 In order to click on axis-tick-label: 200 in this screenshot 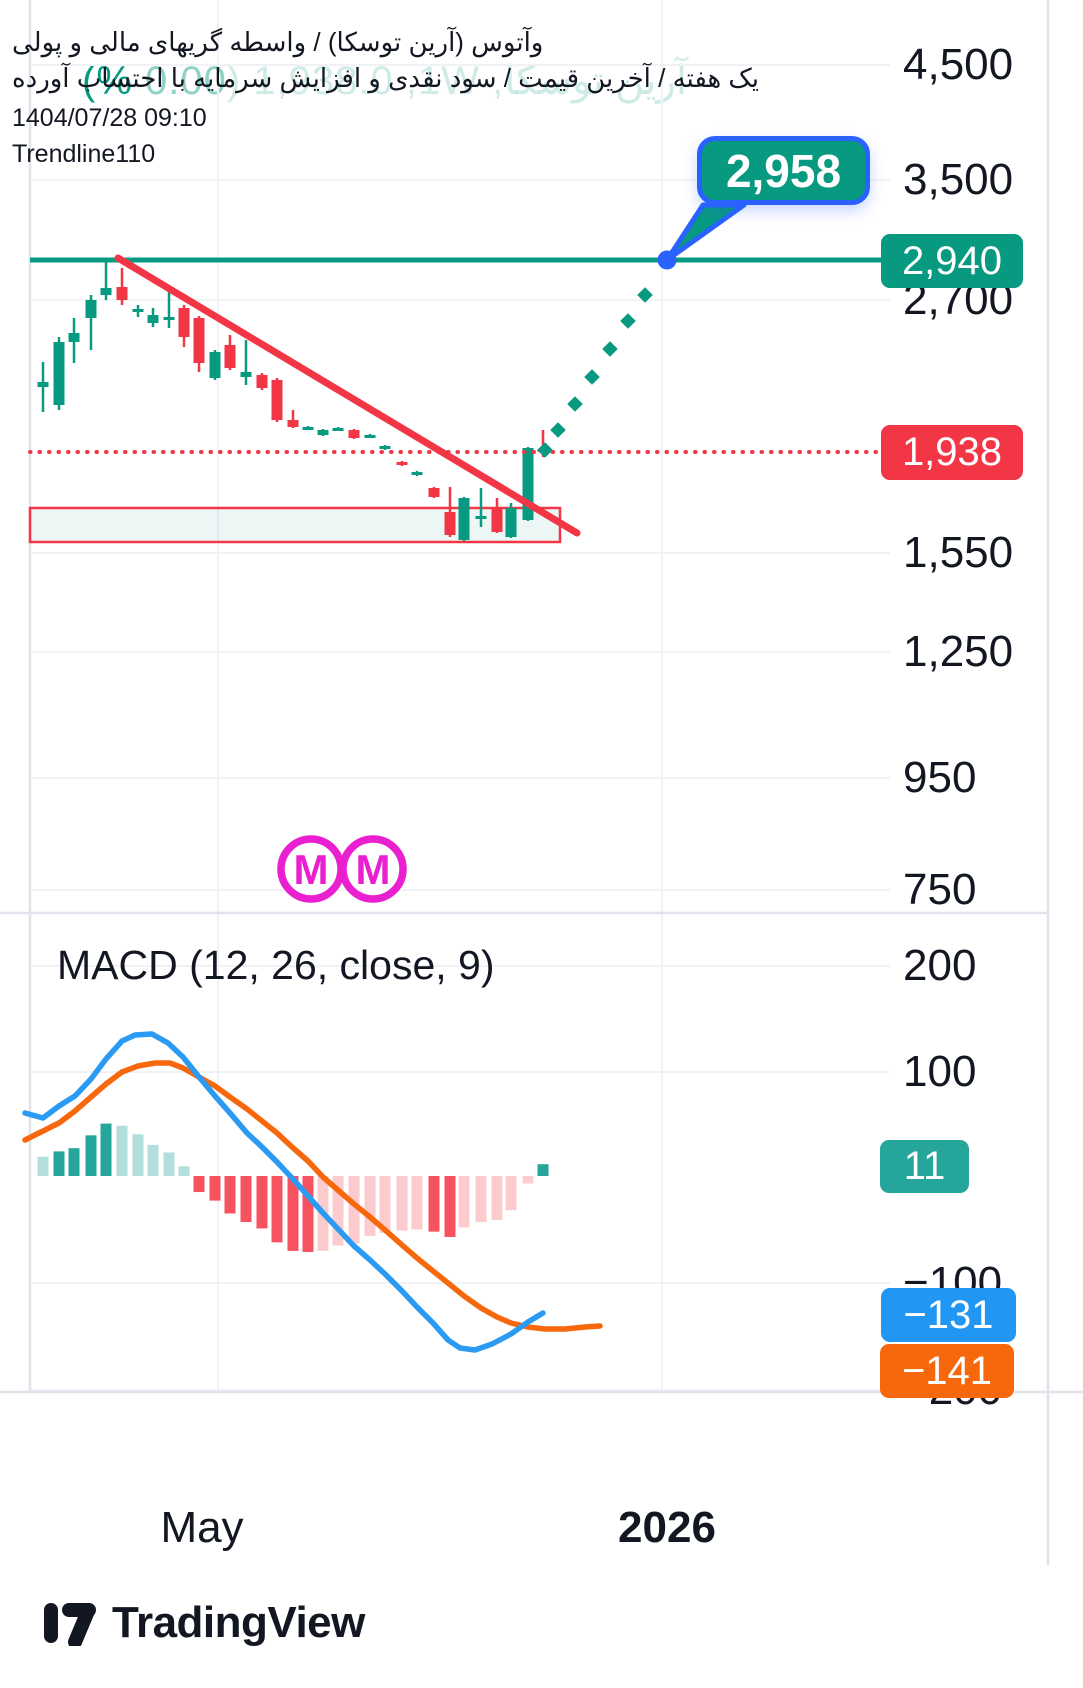, I will do `click(940, 965)`.